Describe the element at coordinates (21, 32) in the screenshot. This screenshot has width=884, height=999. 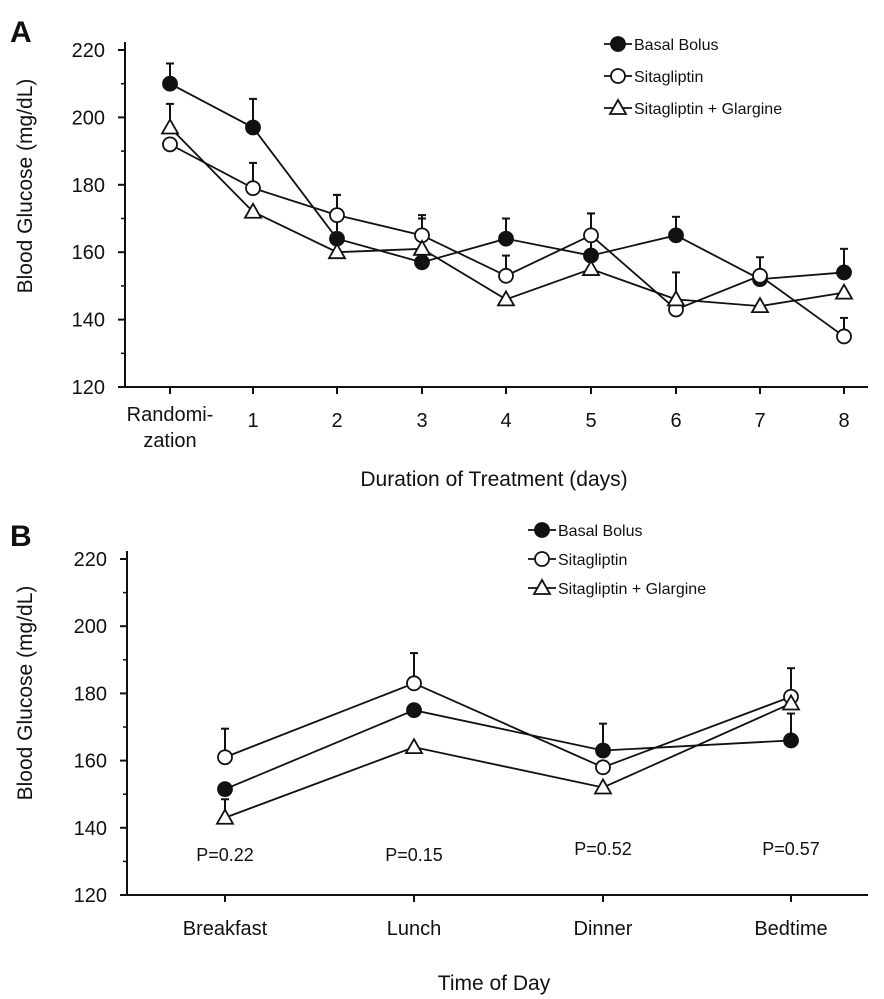
I see `panel-a-letter: A` at that location.